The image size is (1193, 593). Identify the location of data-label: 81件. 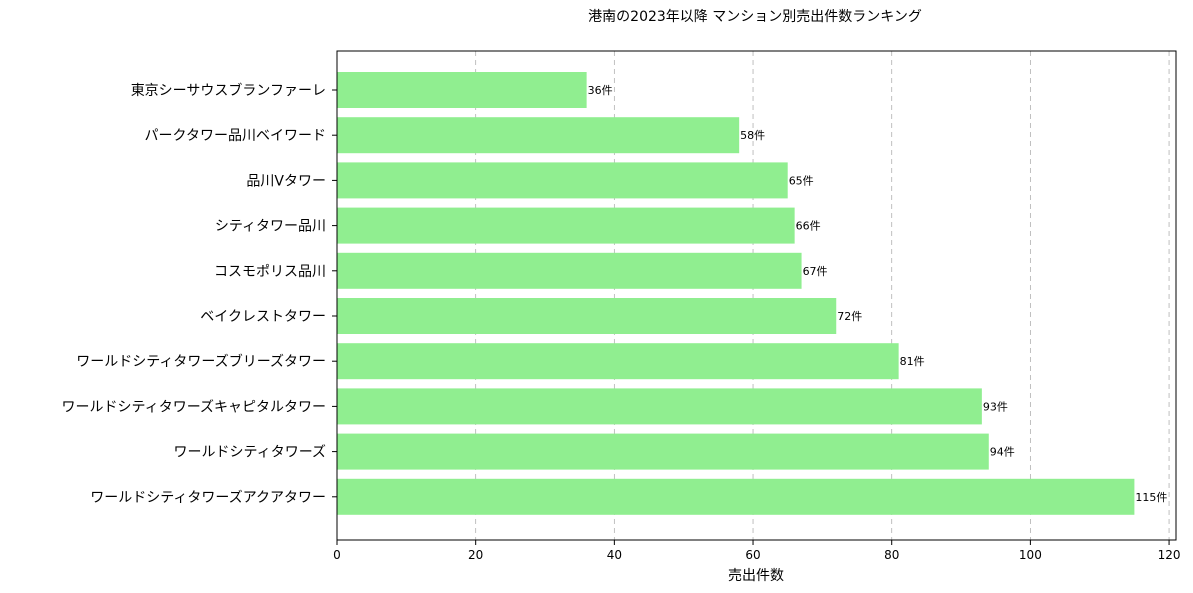
(912, 361).